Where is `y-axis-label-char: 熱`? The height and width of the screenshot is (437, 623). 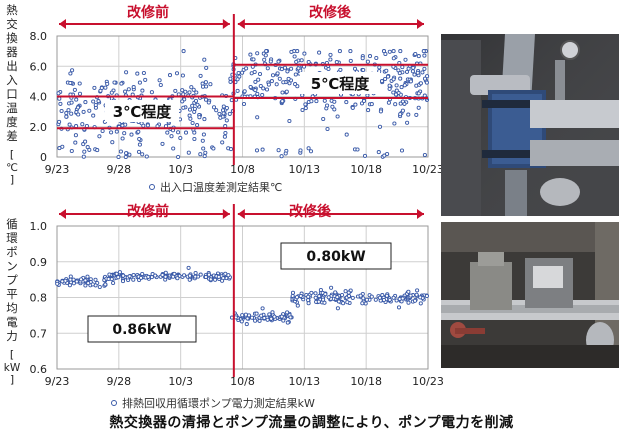 y-axis-label-char: 熱 is located at coordinates (12, 10).